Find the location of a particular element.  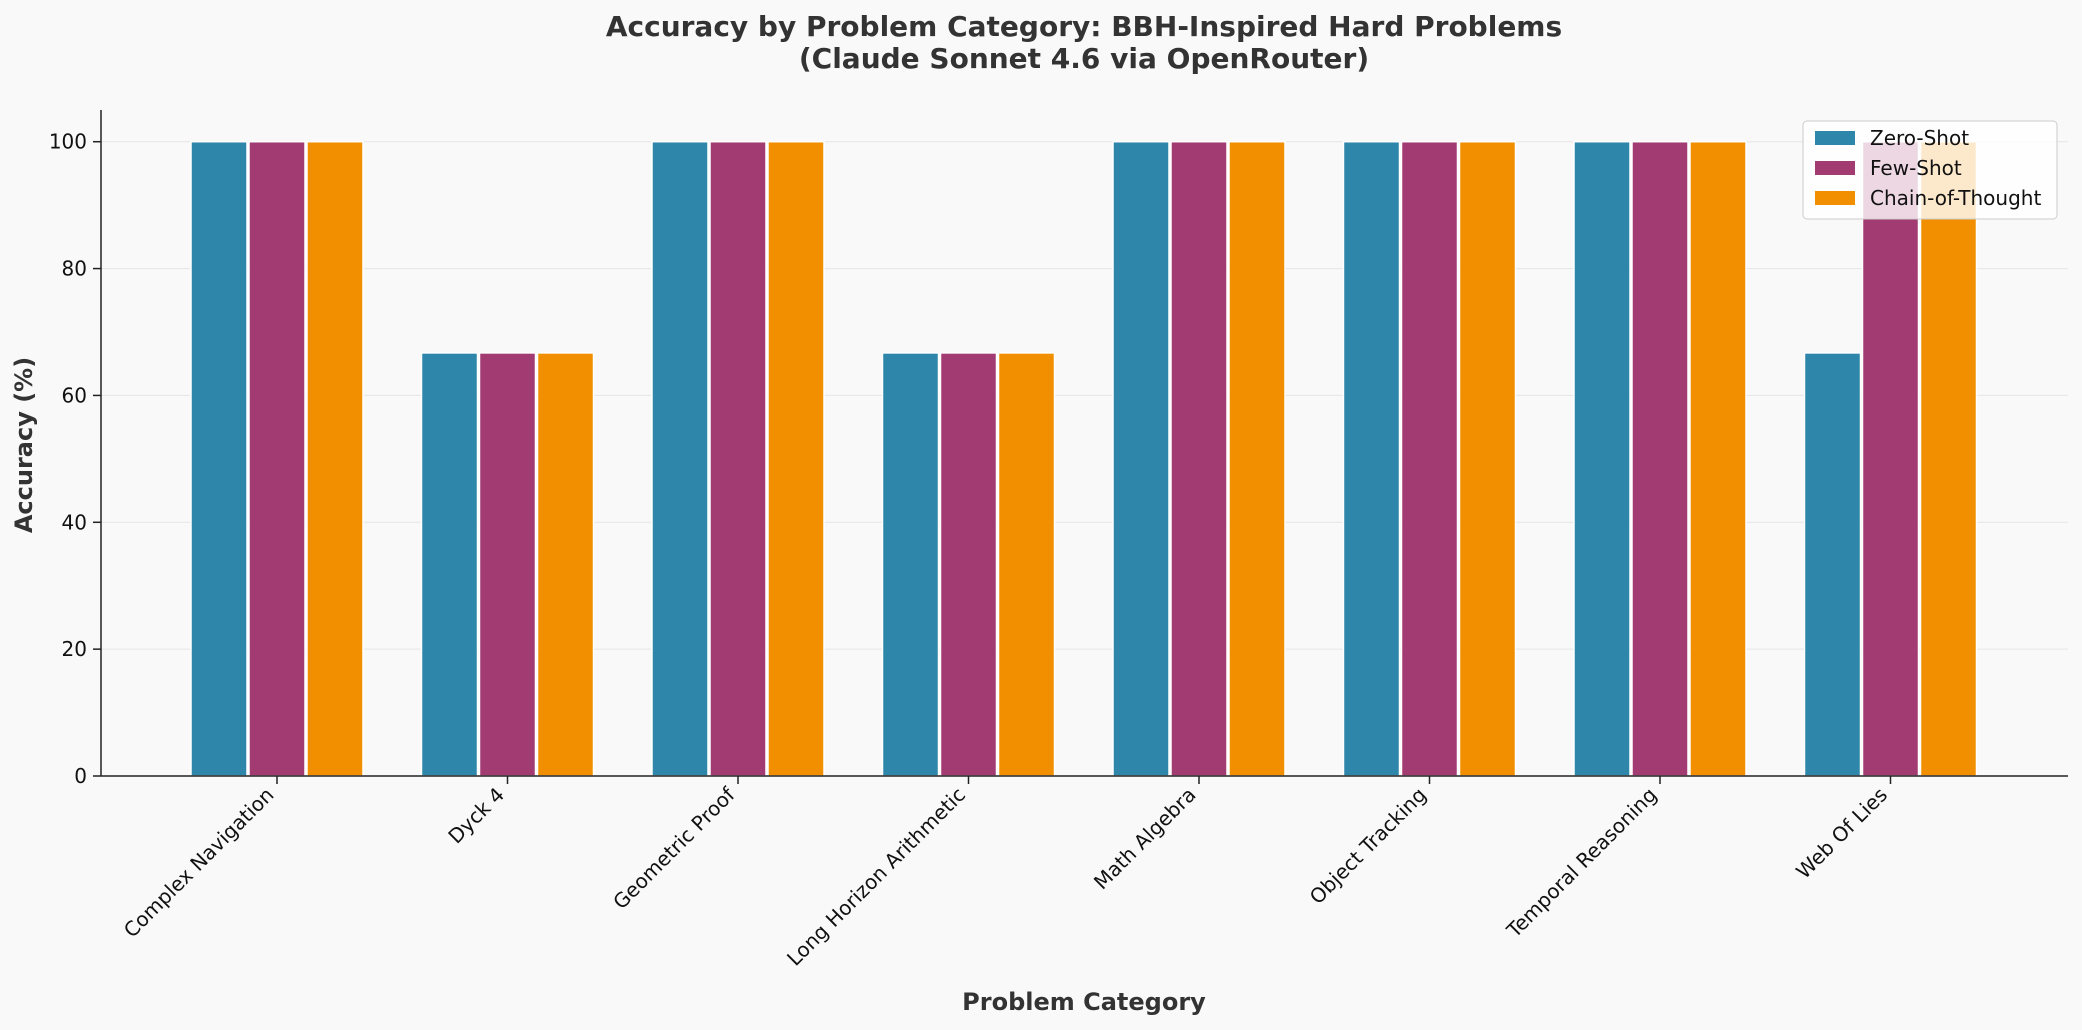

y-tick-label: 20 is located at coordinates (74, 649).